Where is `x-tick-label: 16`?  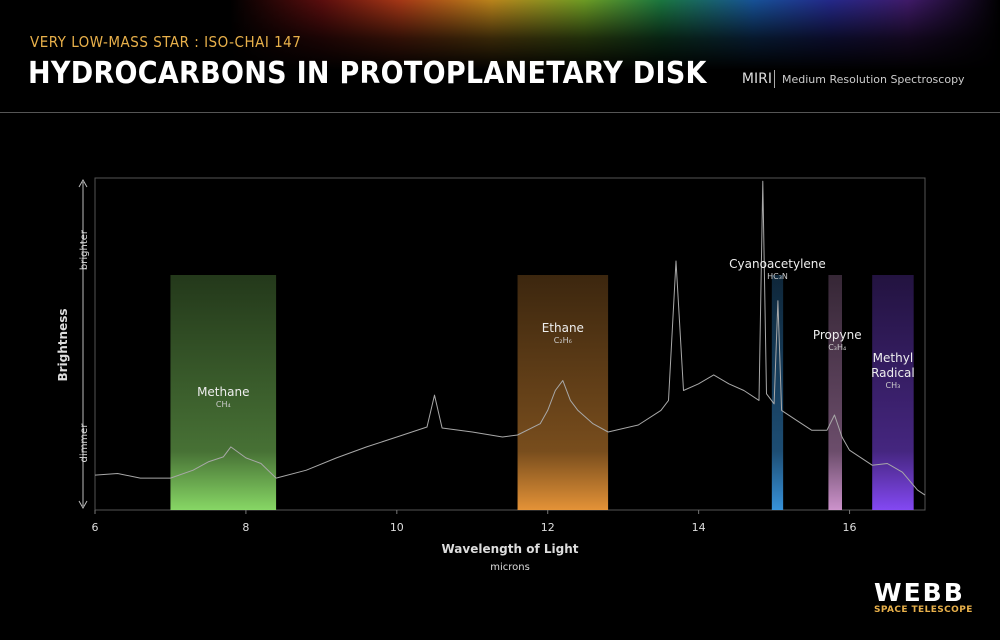
x-tick-label: 16 is located at coordinates (850, 527).